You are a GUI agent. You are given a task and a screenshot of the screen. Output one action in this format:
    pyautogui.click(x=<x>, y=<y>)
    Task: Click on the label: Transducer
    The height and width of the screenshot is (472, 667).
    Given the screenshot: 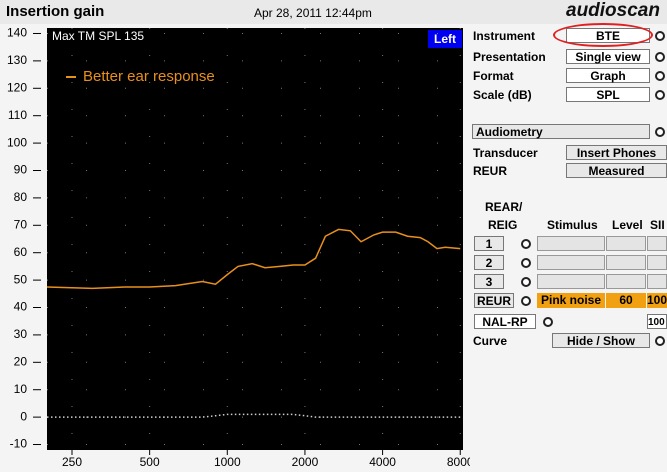 What is the action you would take?
    pyautogui.click(x=505, y=153)
    